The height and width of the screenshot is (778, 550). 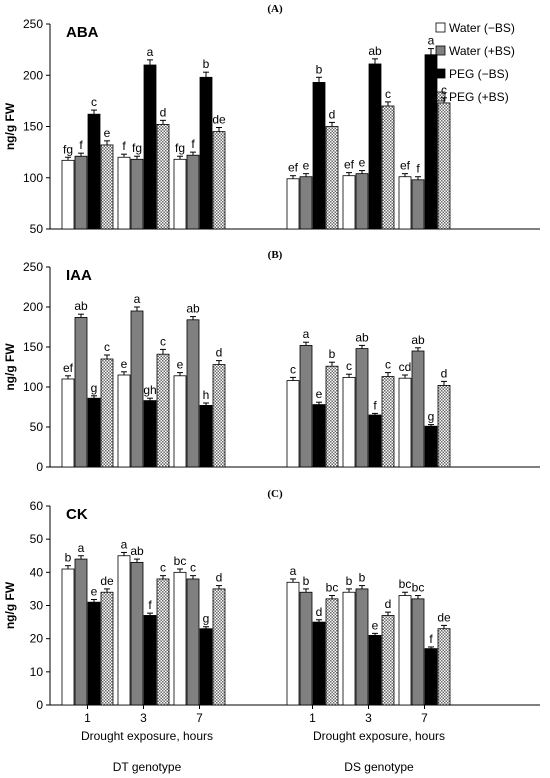 I want to click on y-tick-label: 200, so click(x=33, y=307).